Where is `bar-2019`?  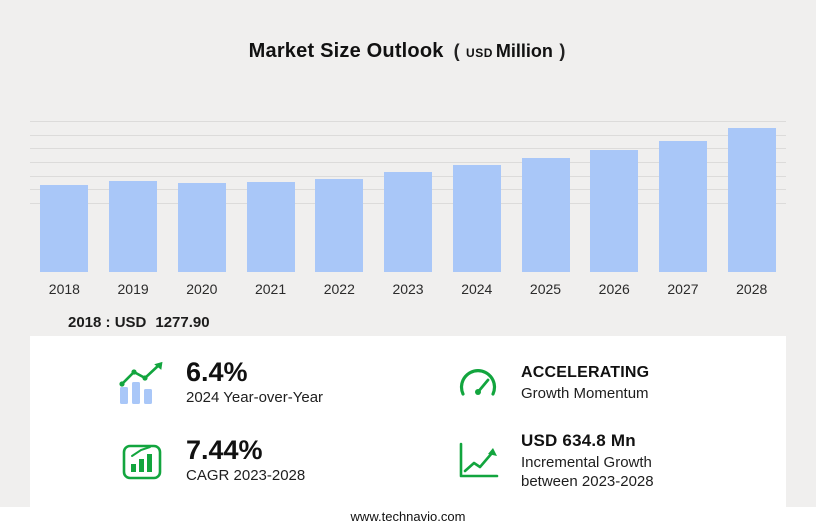
bar-2019 is located at coordinates (133, 226).